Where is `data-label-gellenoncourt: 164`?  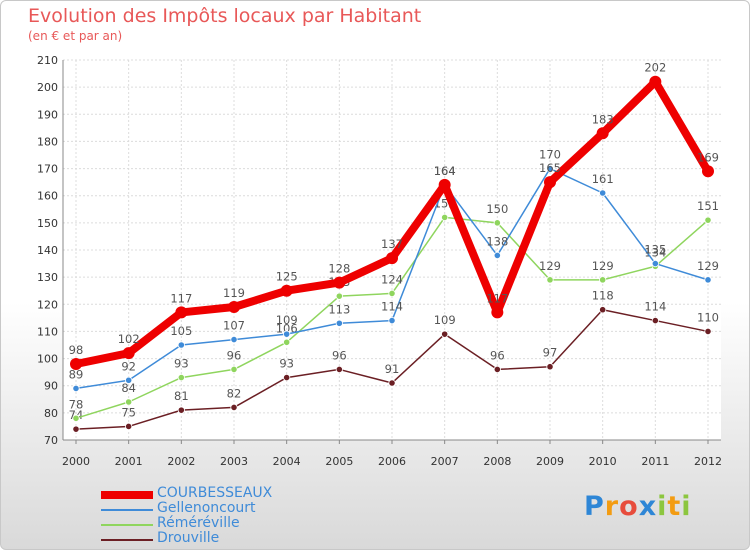 data-label-gellenoncourt: 164 is located at coordinates (445, 171).